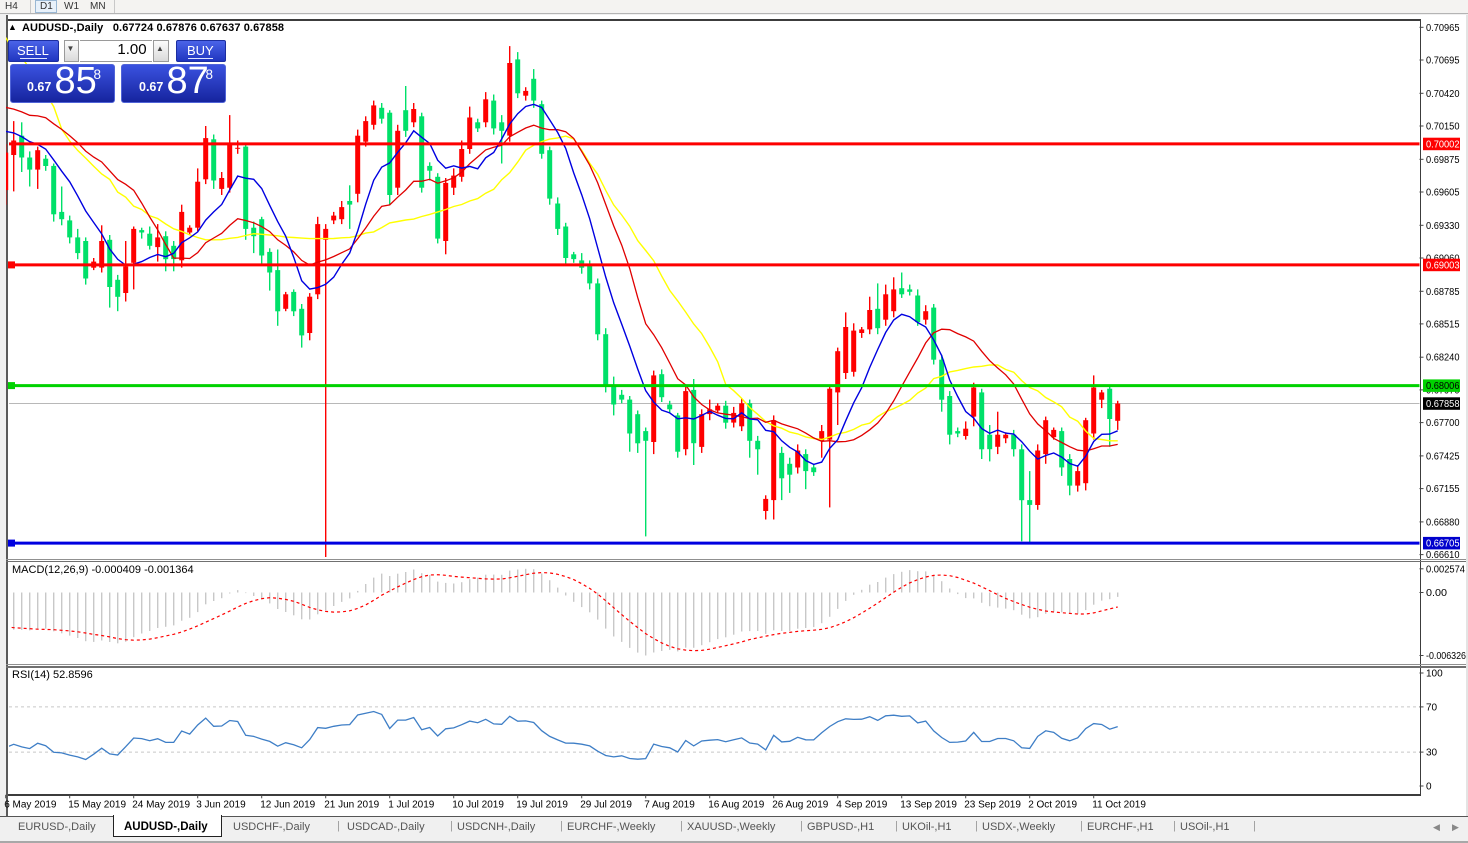 This screenshot has height=843, width=1468. What do you see at coordinates (1443, 404) in the screenshot?
I see `svg-text: 0.67858` at bounding box center [1443, 404].